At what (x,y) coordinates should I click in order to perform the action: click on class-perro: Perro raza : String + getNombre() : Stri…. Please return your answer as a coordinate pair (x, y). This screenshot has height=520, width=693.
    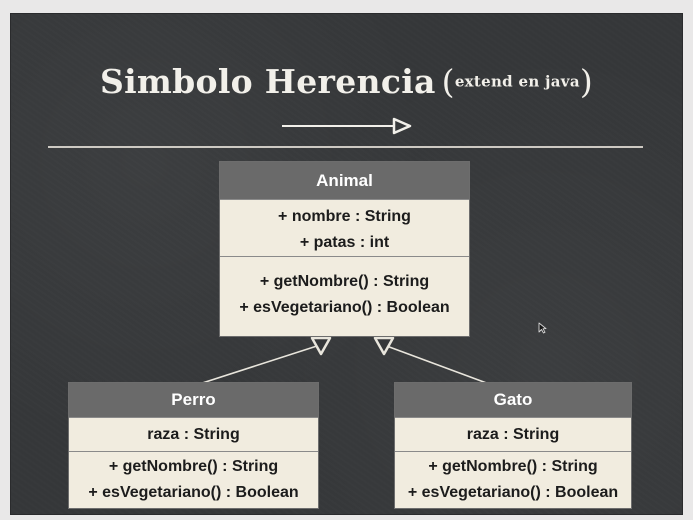
    Looking at the image, I should click on (193, 445).